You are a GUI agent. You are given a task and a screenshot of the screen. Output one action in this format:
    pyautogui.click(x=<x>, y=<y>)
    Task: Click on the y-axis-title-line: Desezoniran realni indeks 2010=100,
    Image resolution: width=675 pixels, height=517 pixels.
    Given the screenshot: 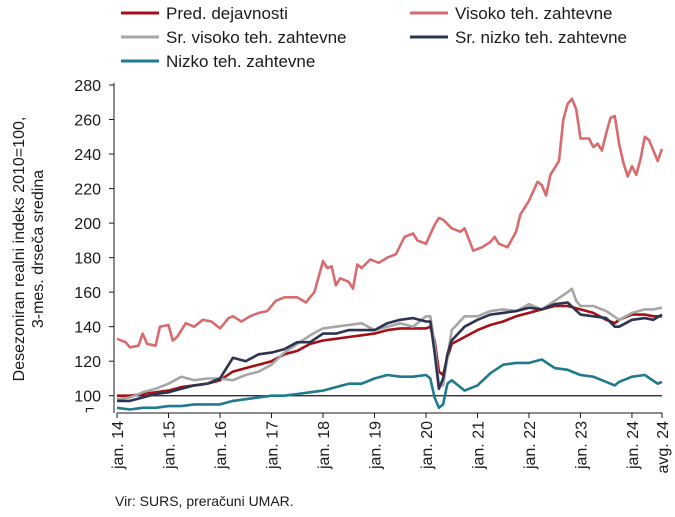 What is the action you would take?
    pyautogui.click(x=19, y=249)
    